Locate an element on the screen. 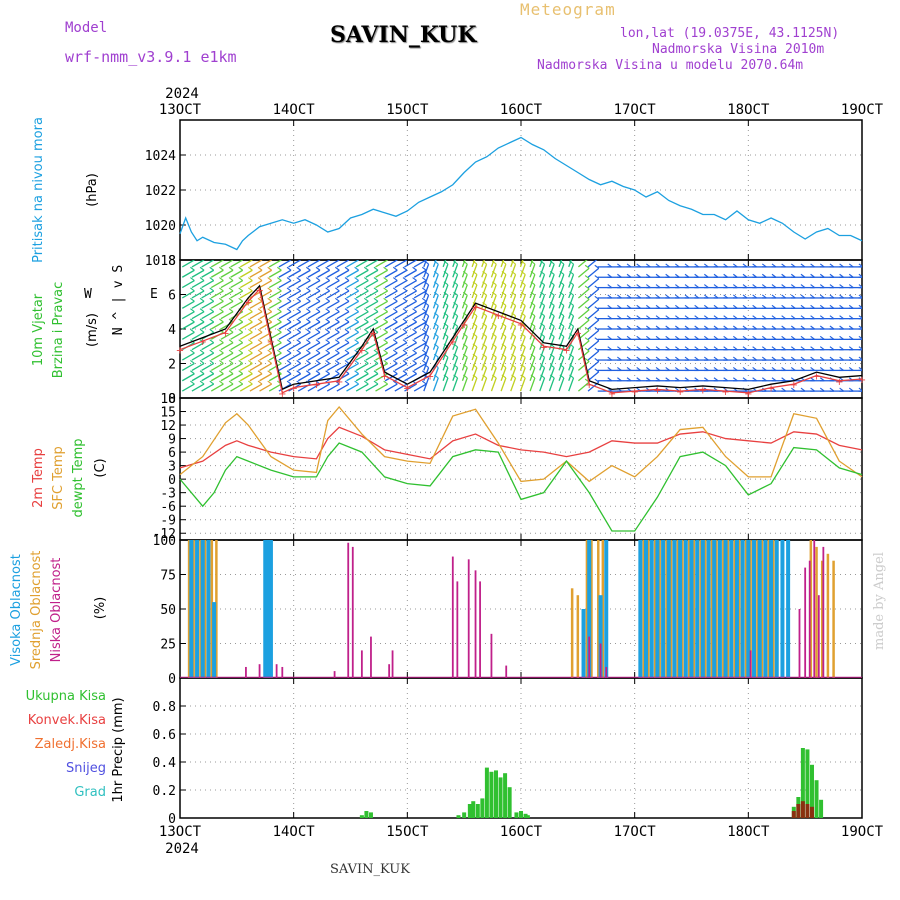 The width and height of the screenshot is (900, 900). y-tick-label: 6 is located at coordinates (172, 453).